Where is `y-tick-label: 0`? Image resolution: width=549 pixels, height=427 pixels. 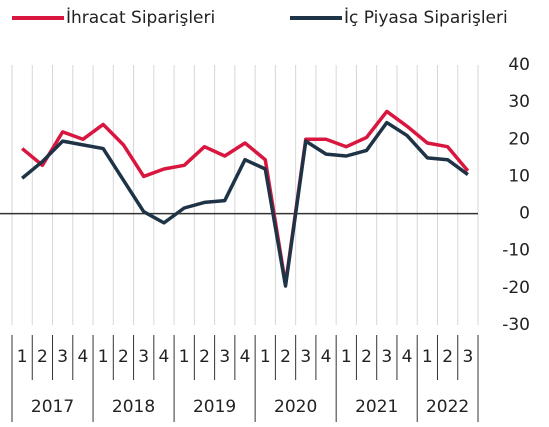 y-tick-label: 0 is located at coordinates (524, 214).